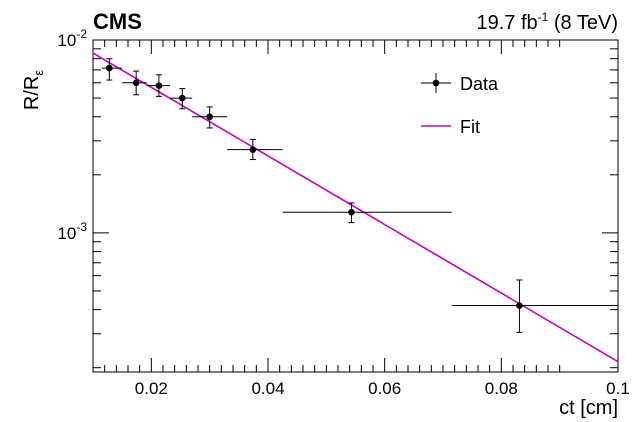 This screenshot has width=638, height=422. What do you see at coordinates (618, 388) in the screenshot?
I see `x-tick-label: 0.1` at bounding box center [618, 388].